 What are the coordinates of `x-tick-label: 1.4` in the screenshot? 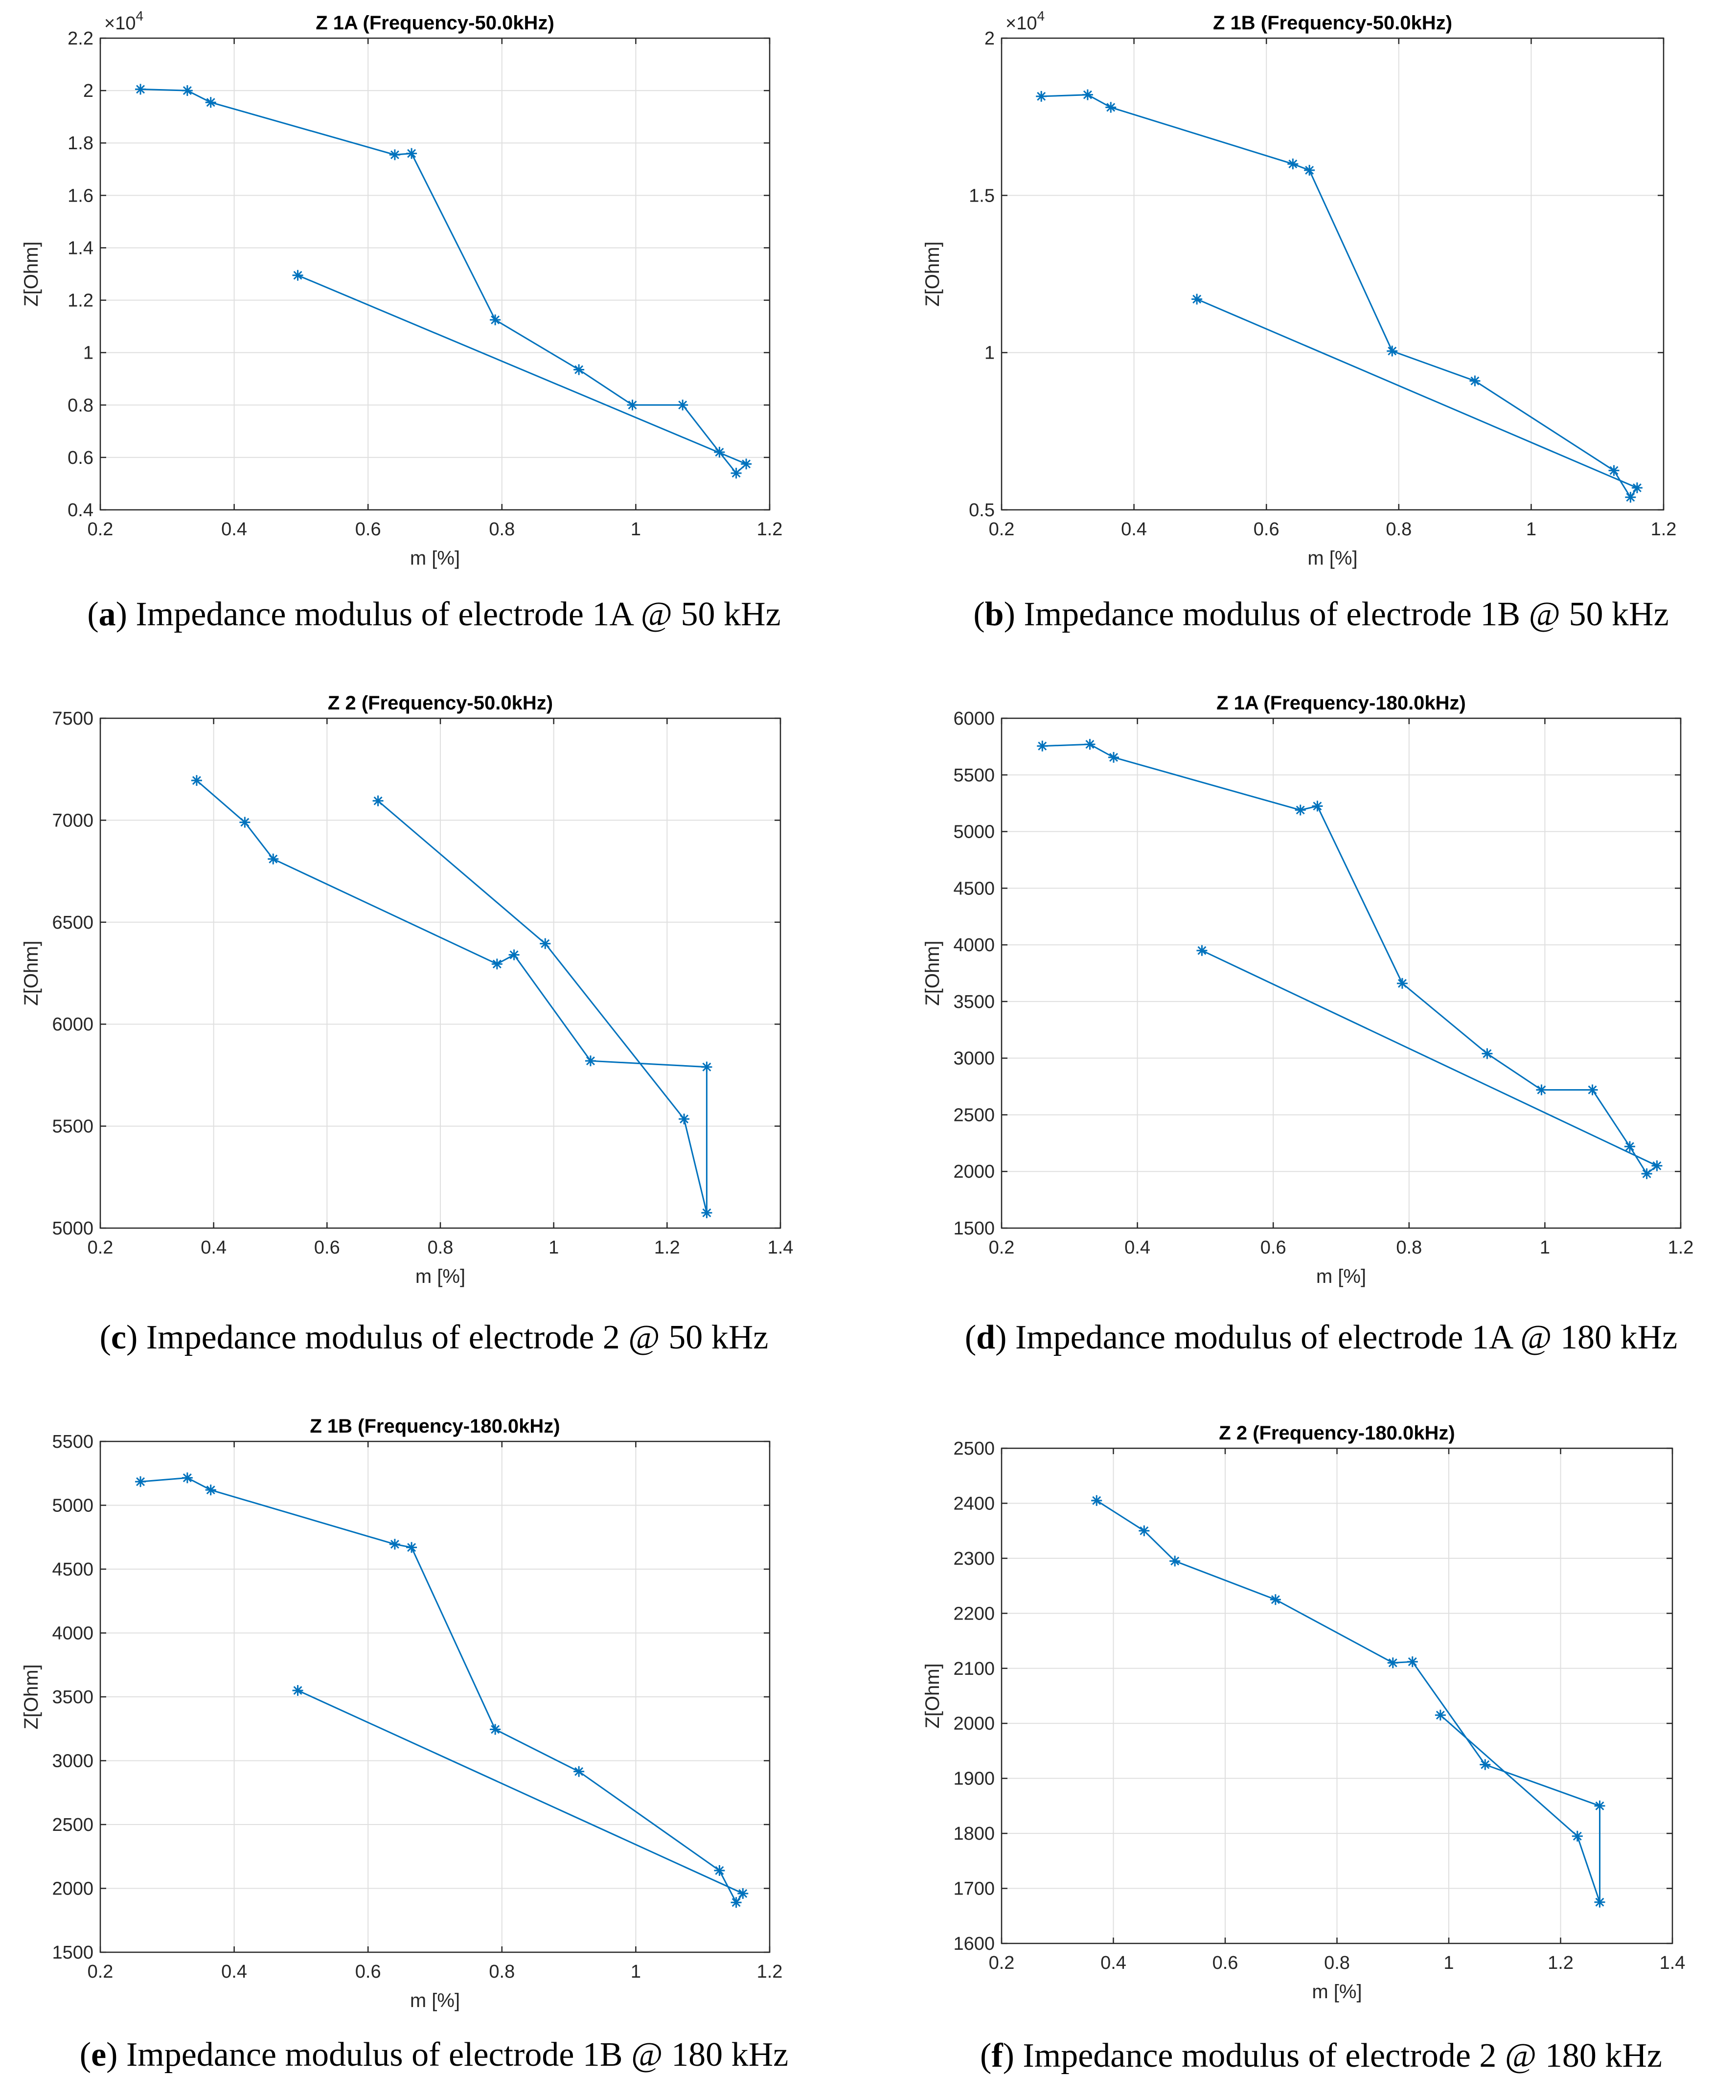 It's located at (1673, 1963).